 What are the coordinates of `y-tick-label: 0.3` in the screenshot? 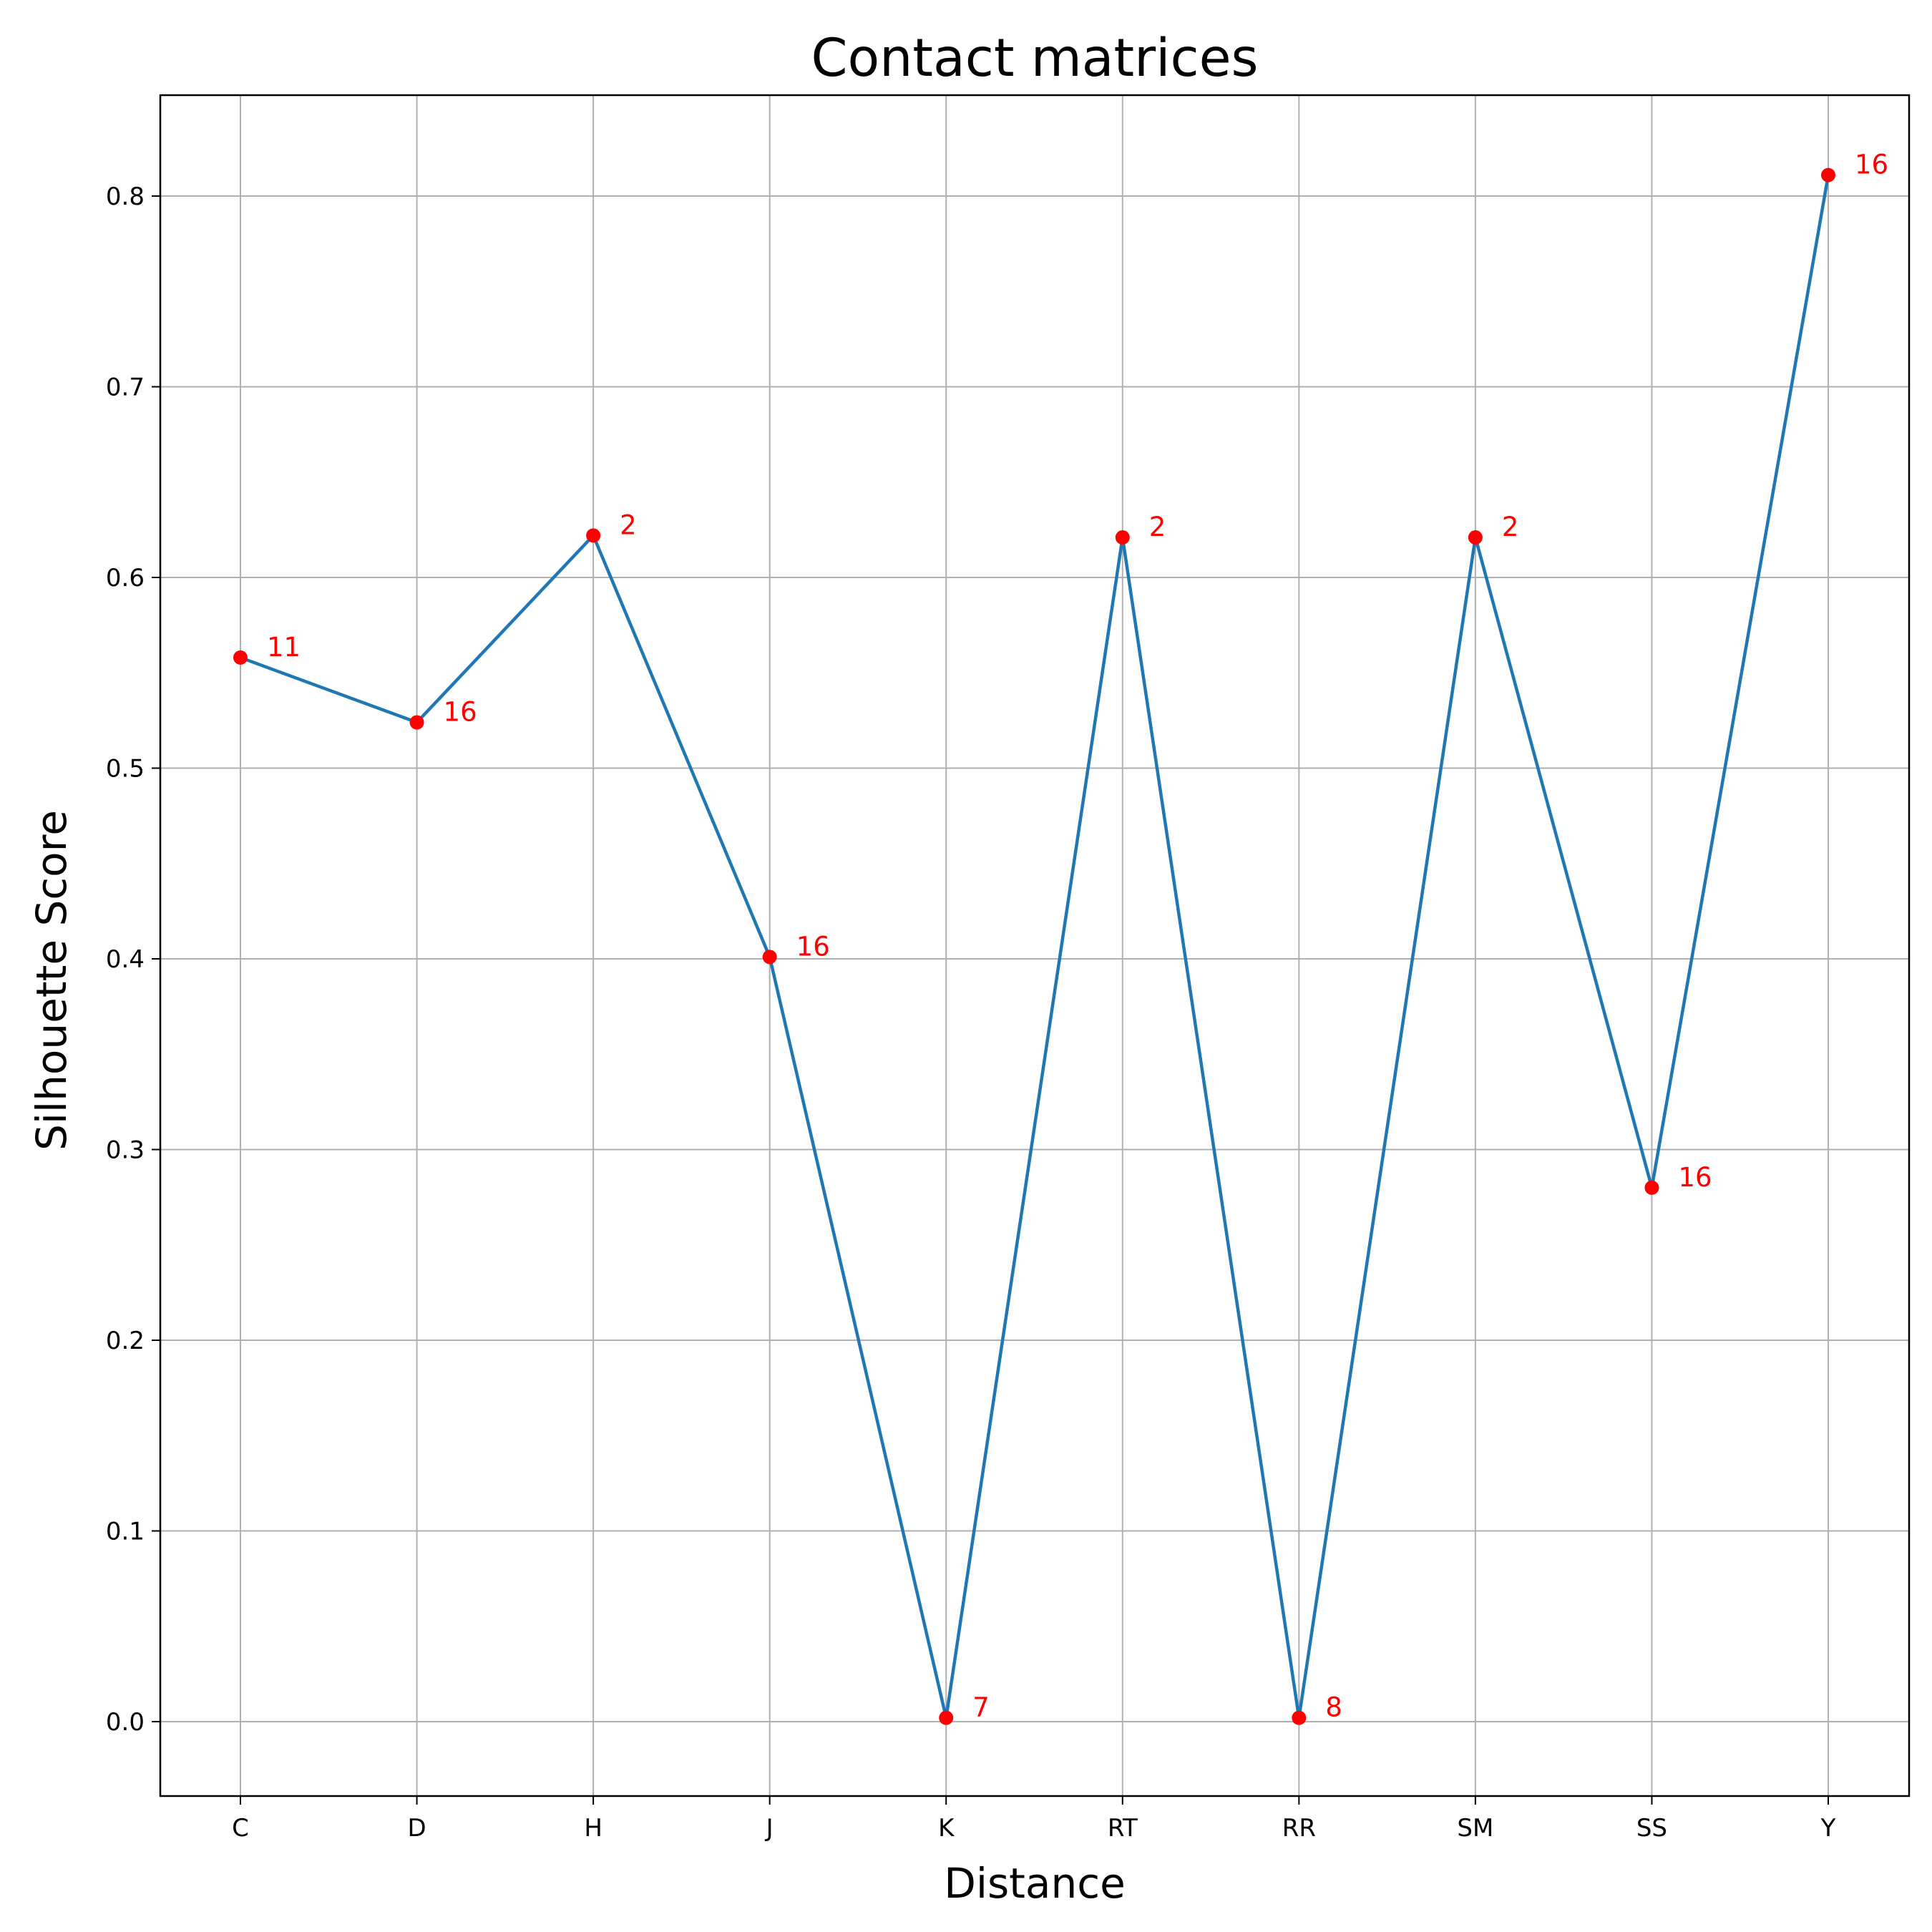 It's located at (125, 1150).